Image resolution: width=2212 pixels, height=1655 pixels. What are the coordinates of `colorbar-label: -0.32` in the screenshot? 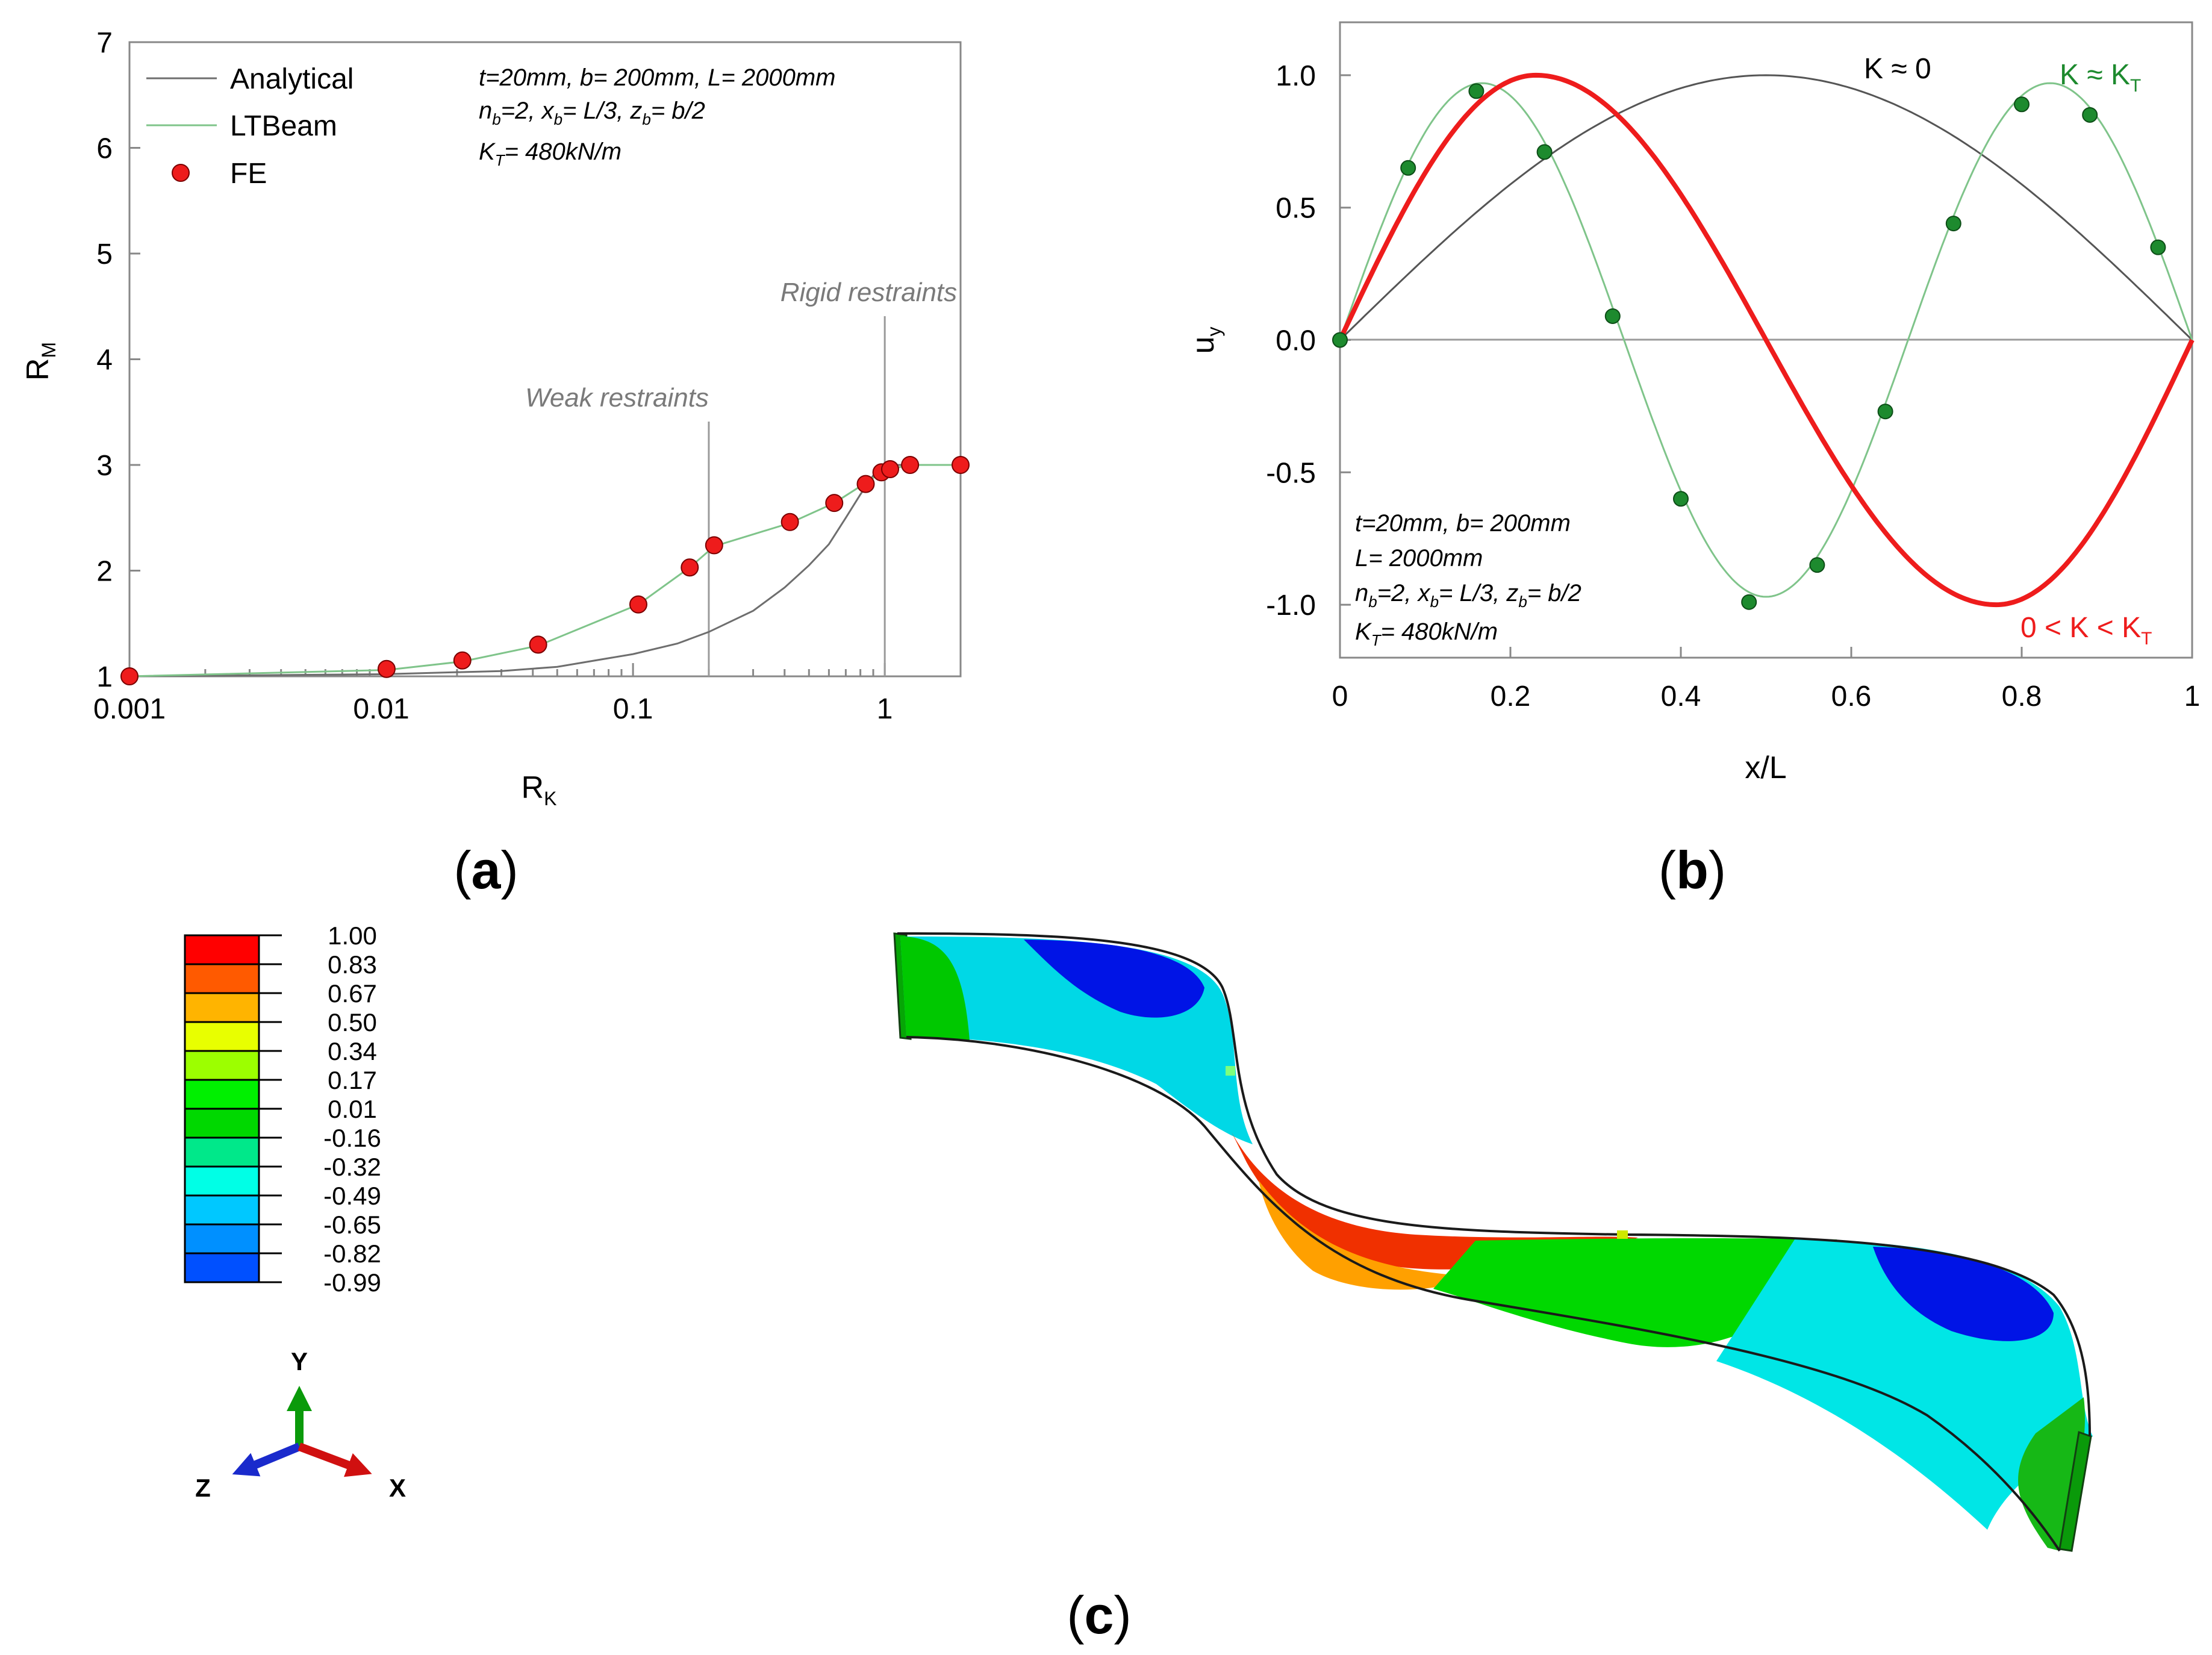 It's located at (352, 1167).